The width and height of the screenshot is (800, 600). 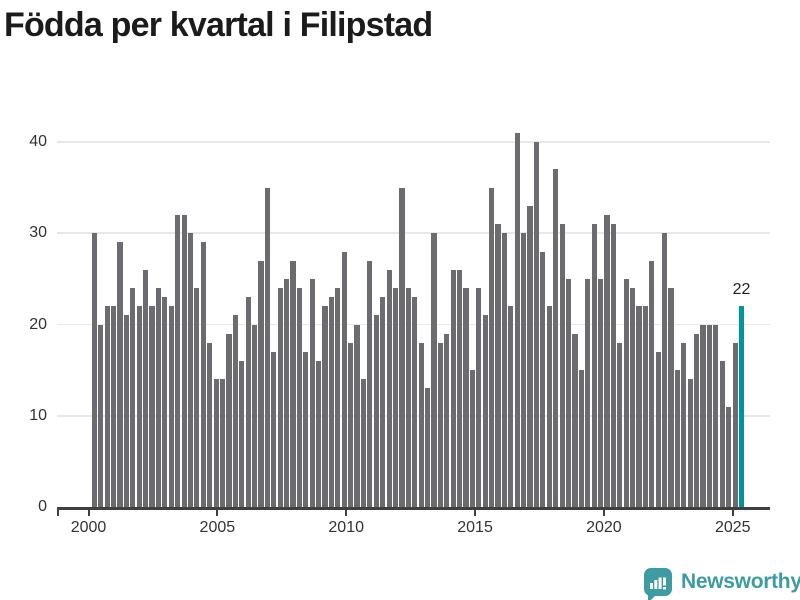 What do you see at coordinates (722, 583) in the screenshot?
I see `newsworthy-logo-link: Newsworthy` at bounding box center [722, 583].